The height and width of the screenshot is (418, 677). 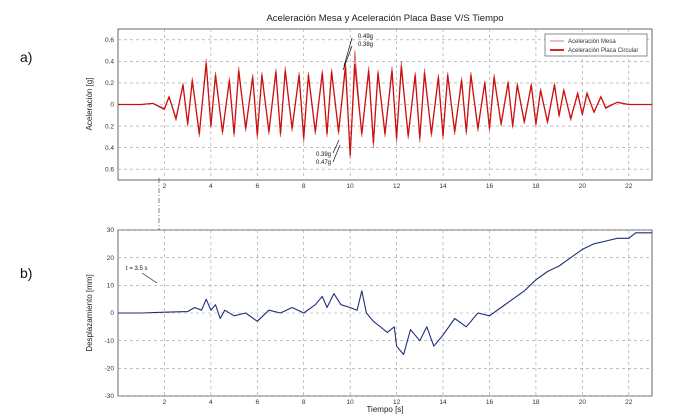 I want to click on chart-a-ytick-4: 0.2, so click(x=109, y=126).